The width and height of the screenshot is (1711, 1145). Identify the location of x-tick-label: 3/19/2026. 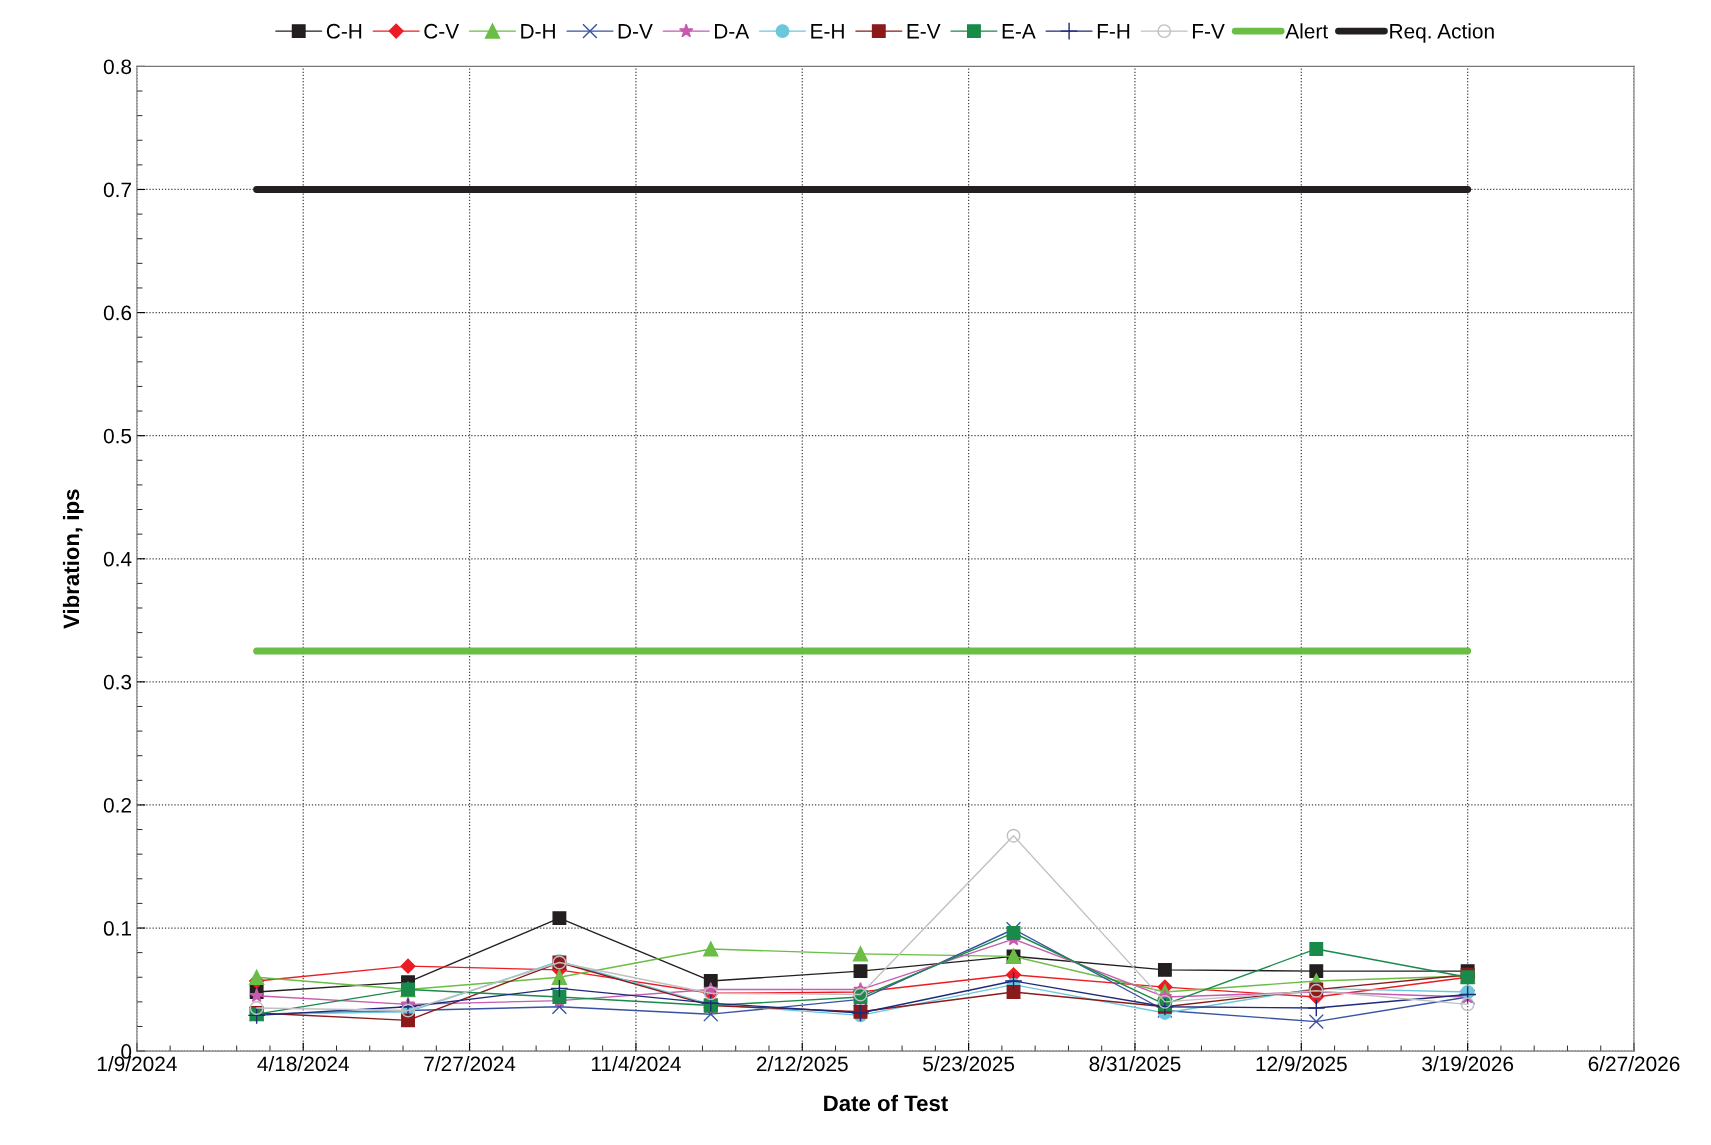
(1468, 1063).